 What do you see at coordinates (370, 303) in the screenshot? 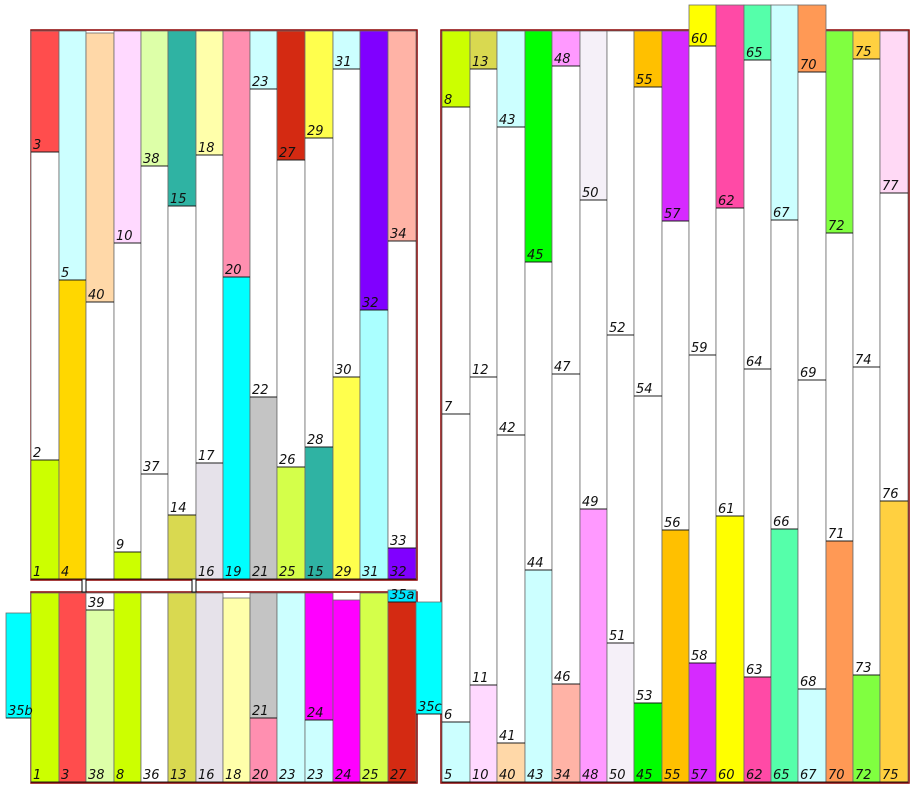
I see `segment-label: 32` at bounding box center [370, 303].